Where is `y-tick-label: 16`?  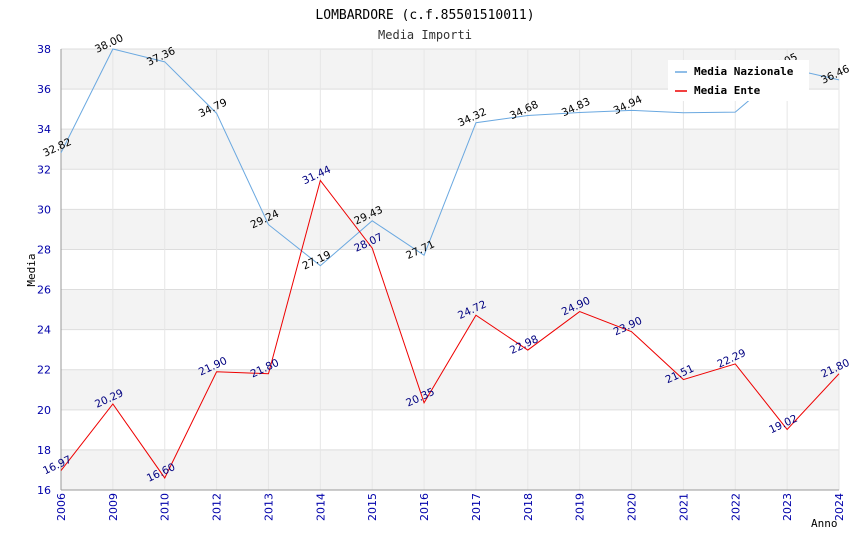
y-tick-label: 16 is located at coordinates (44, 490).